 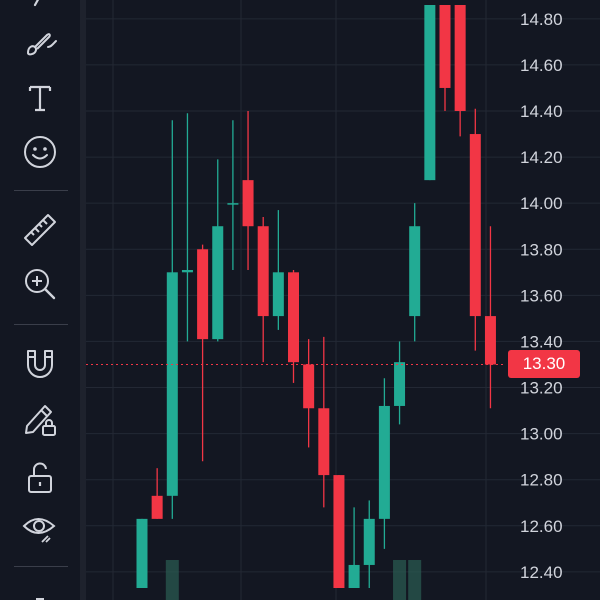 I want to click on smiley-icon, so click(x=40, y=152).